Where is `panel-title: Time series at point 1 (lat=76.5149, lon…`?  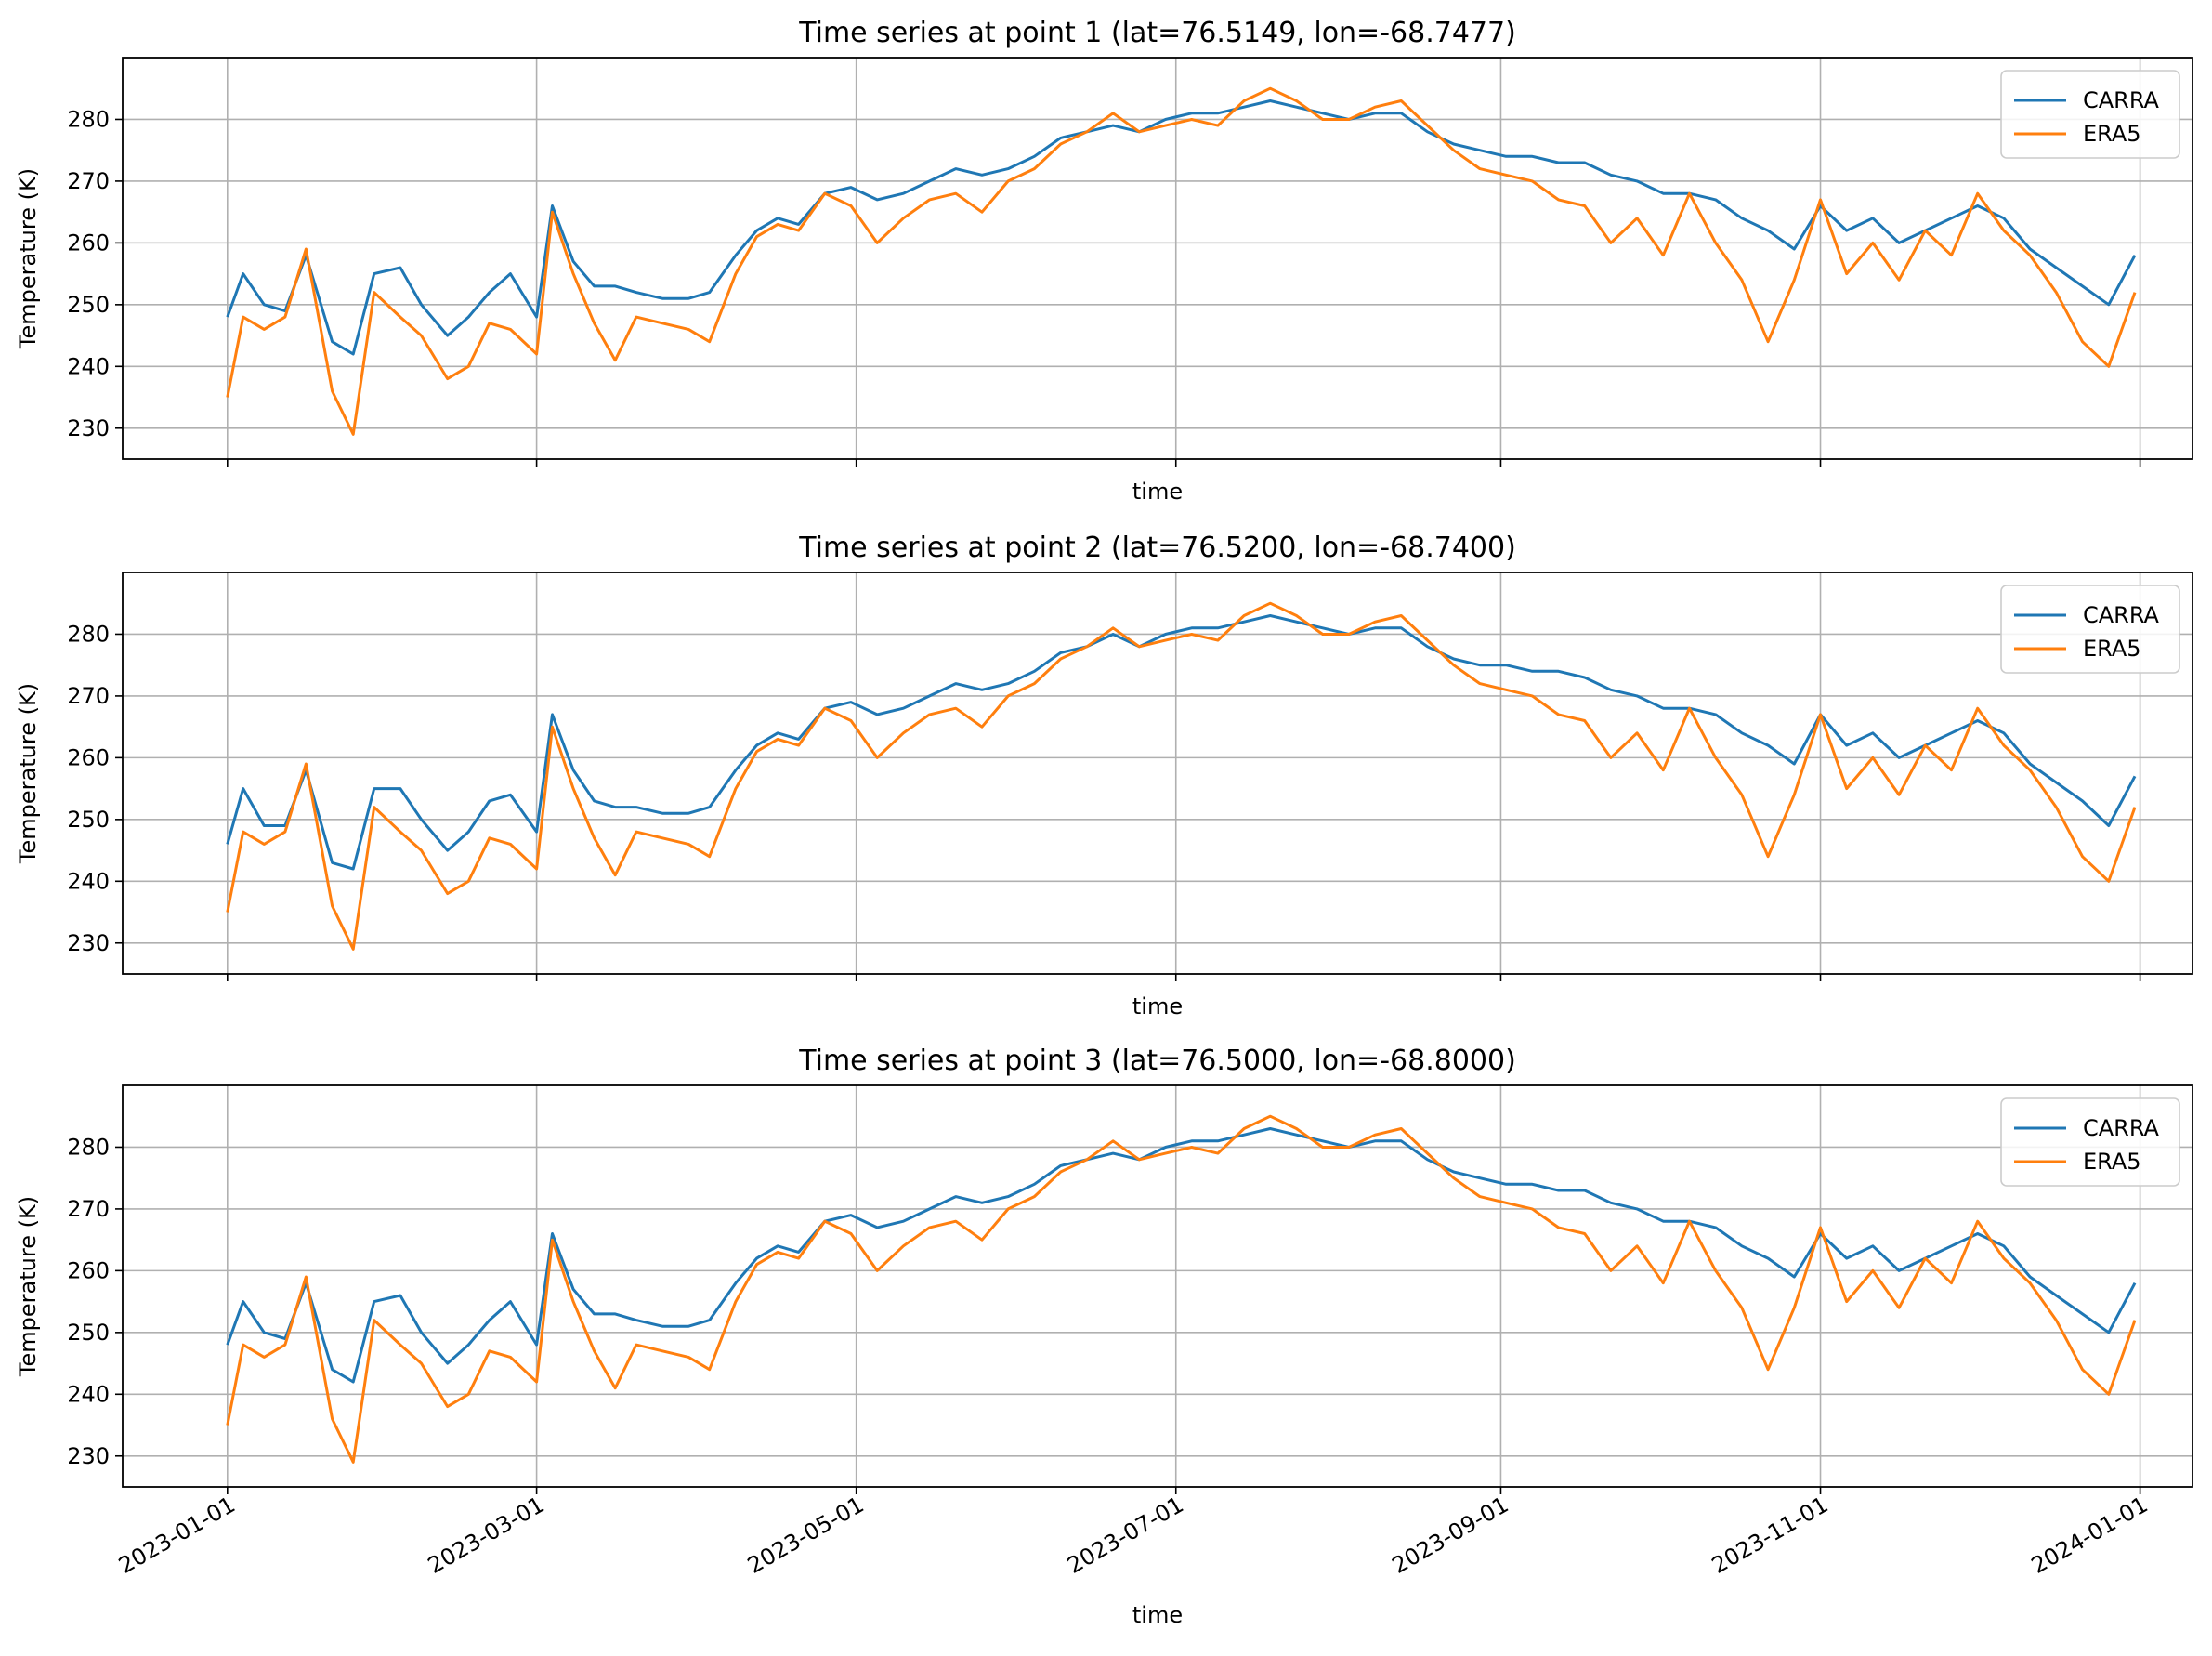
panel-title: Time series at point 1 (lat=76.5149, lon… is located at coordinates (1157, 33).